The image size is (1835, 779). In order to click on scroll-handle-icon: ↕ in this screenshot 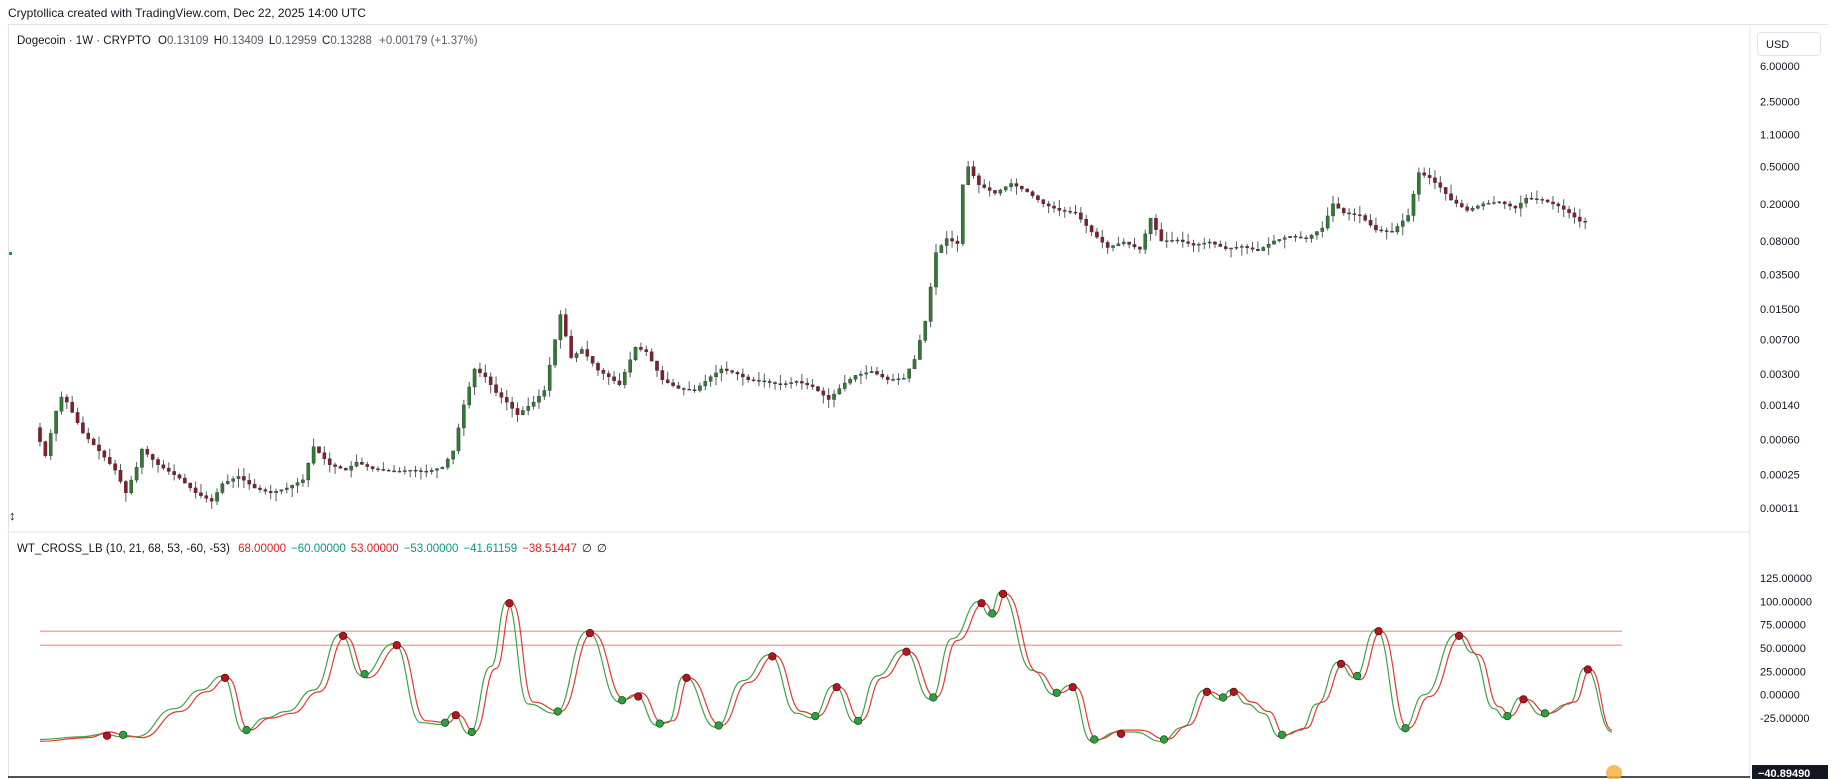, I will do `click(12, 515)`.